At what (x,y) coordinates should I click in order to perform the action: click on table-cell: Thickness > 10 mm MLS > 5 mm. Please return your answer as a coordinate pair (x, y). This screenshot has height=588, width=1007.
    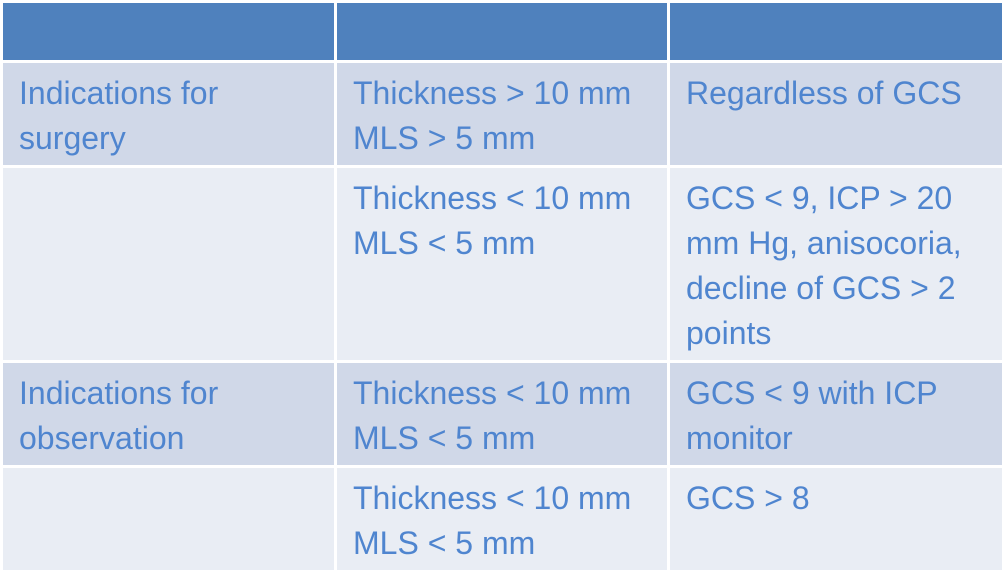
    Looking at the image, I should click on (502, 114).